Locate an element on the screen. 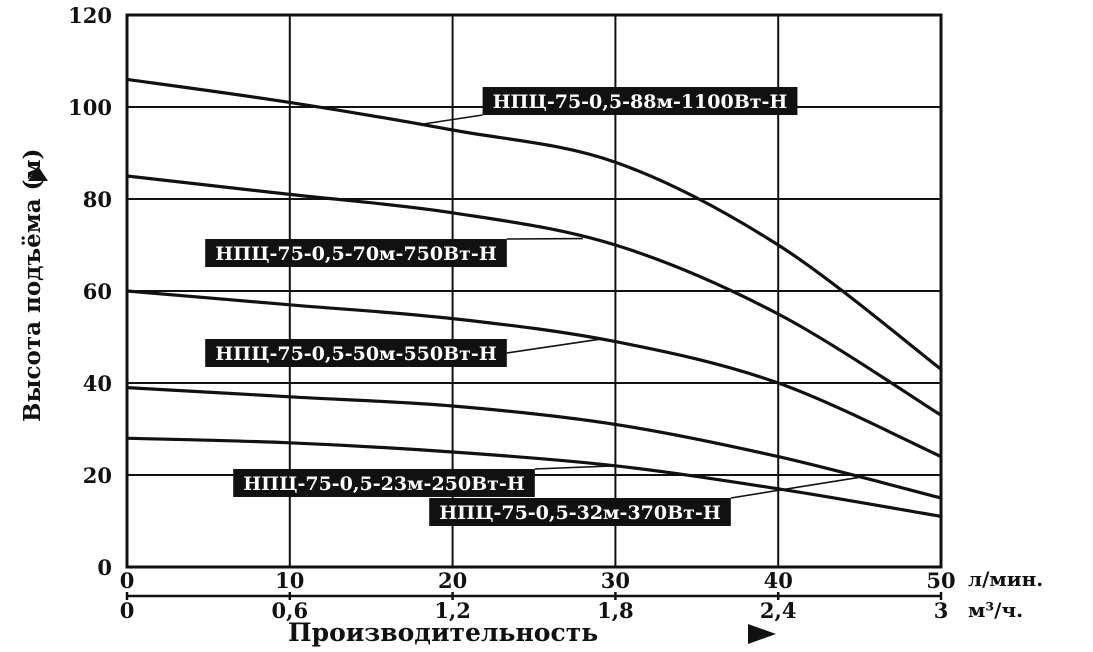 This screenshot has width=1093, height=652. series-label-text: НПЦ-75-0,5-70м-750Вт-Н is located at coordinates (356, 254).